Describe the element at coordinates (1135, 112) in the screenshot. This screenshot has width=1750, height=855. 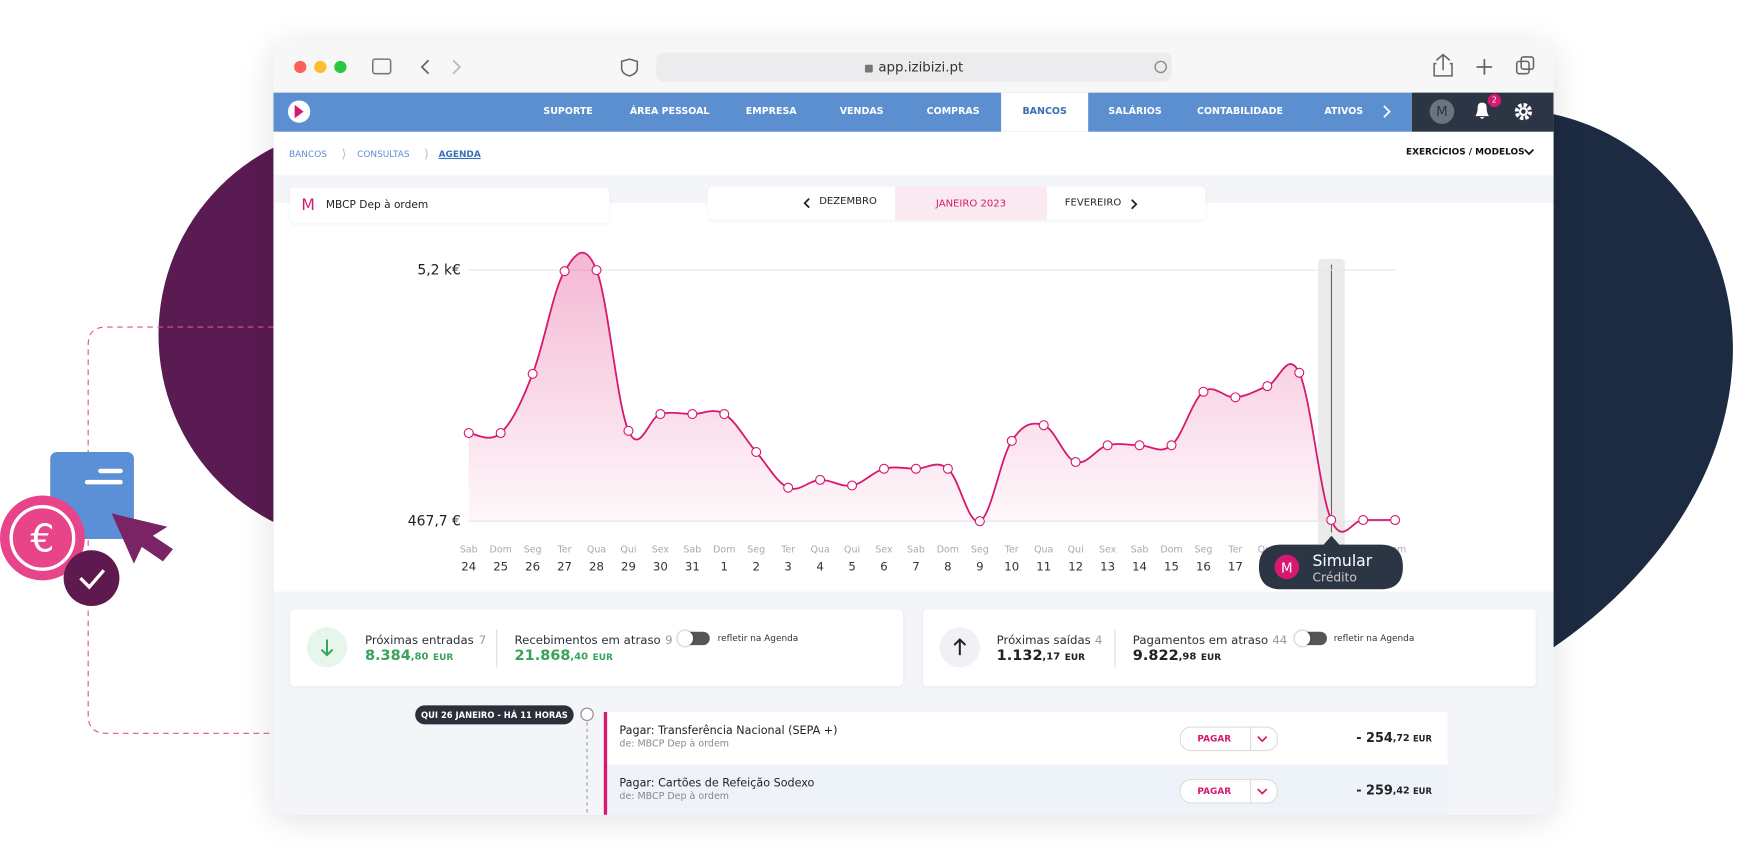
I see `nav-item: SALÁRIOS` at that location.